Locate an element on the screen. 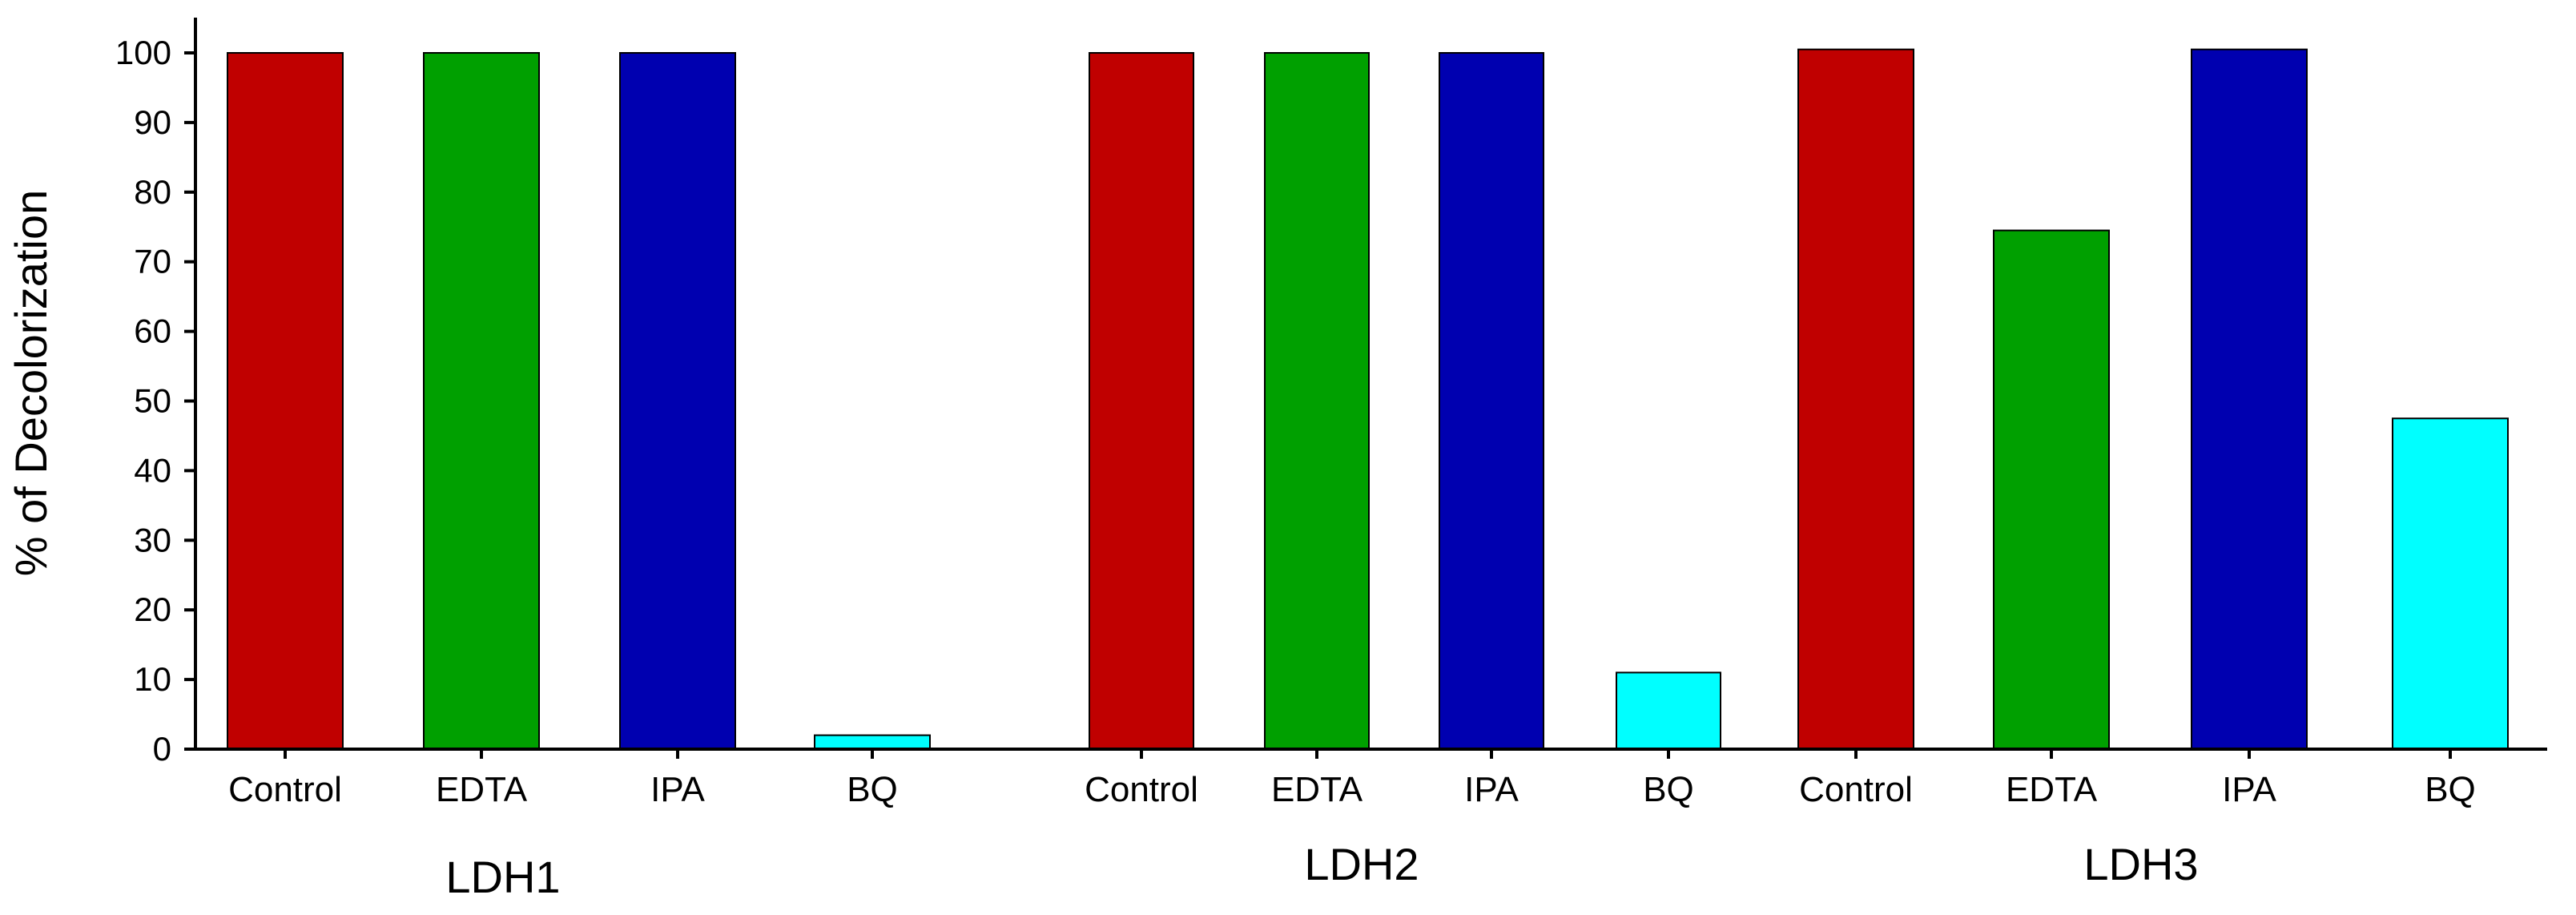 This screenshot has height=915, width=2576. group-labels: LDH1 LDH2 LDH3 is located at coordinates (1322, 870).